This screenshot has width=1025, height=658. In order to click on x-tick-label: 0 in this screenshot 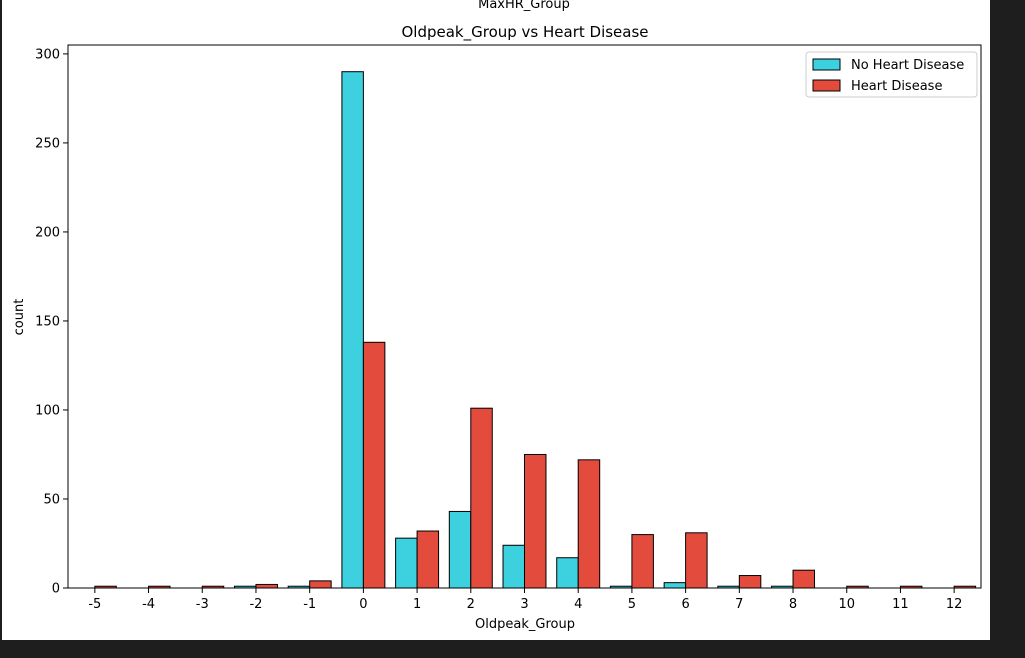, I will do `click(363, 604)`.